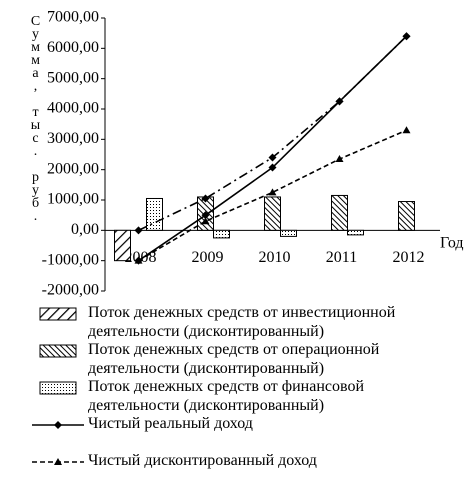  I want to click on y-tick-label: 7000,00, so click(73, 17).